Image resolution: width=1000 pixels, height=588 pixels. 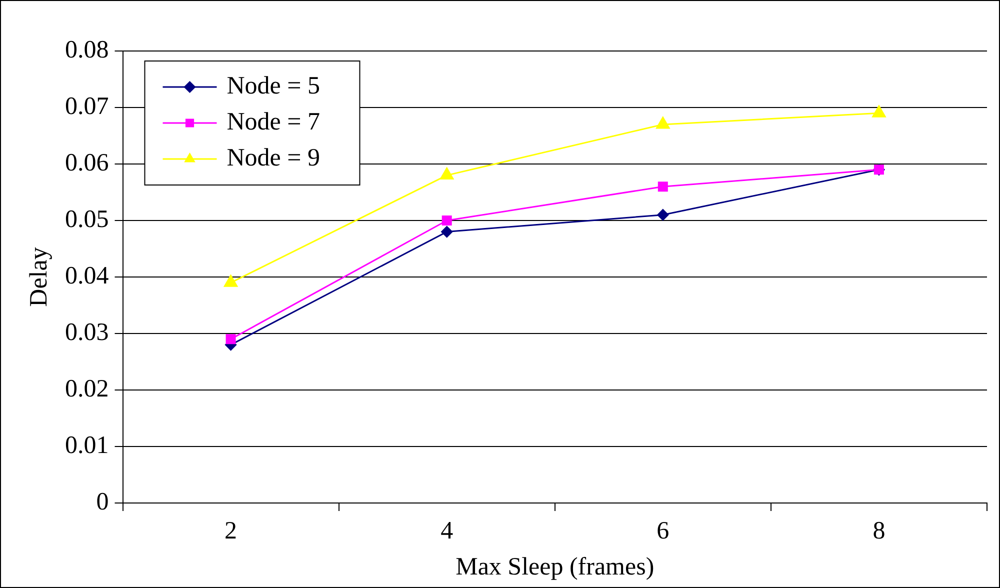 I want to click on x-tick-label: 4, so click(x=447, y=531).